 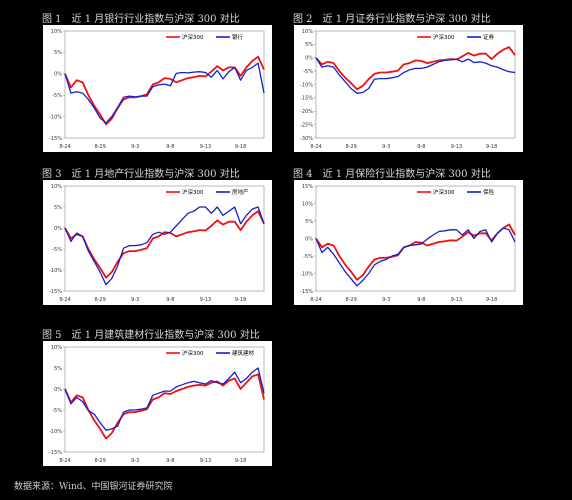 What do you see at coordinates (141, 174) in the screenshot?
I see `chart-3-title: 图 3 近 1 月地产行业指数与沪深 300 对比` at bounding box center [141, 174].